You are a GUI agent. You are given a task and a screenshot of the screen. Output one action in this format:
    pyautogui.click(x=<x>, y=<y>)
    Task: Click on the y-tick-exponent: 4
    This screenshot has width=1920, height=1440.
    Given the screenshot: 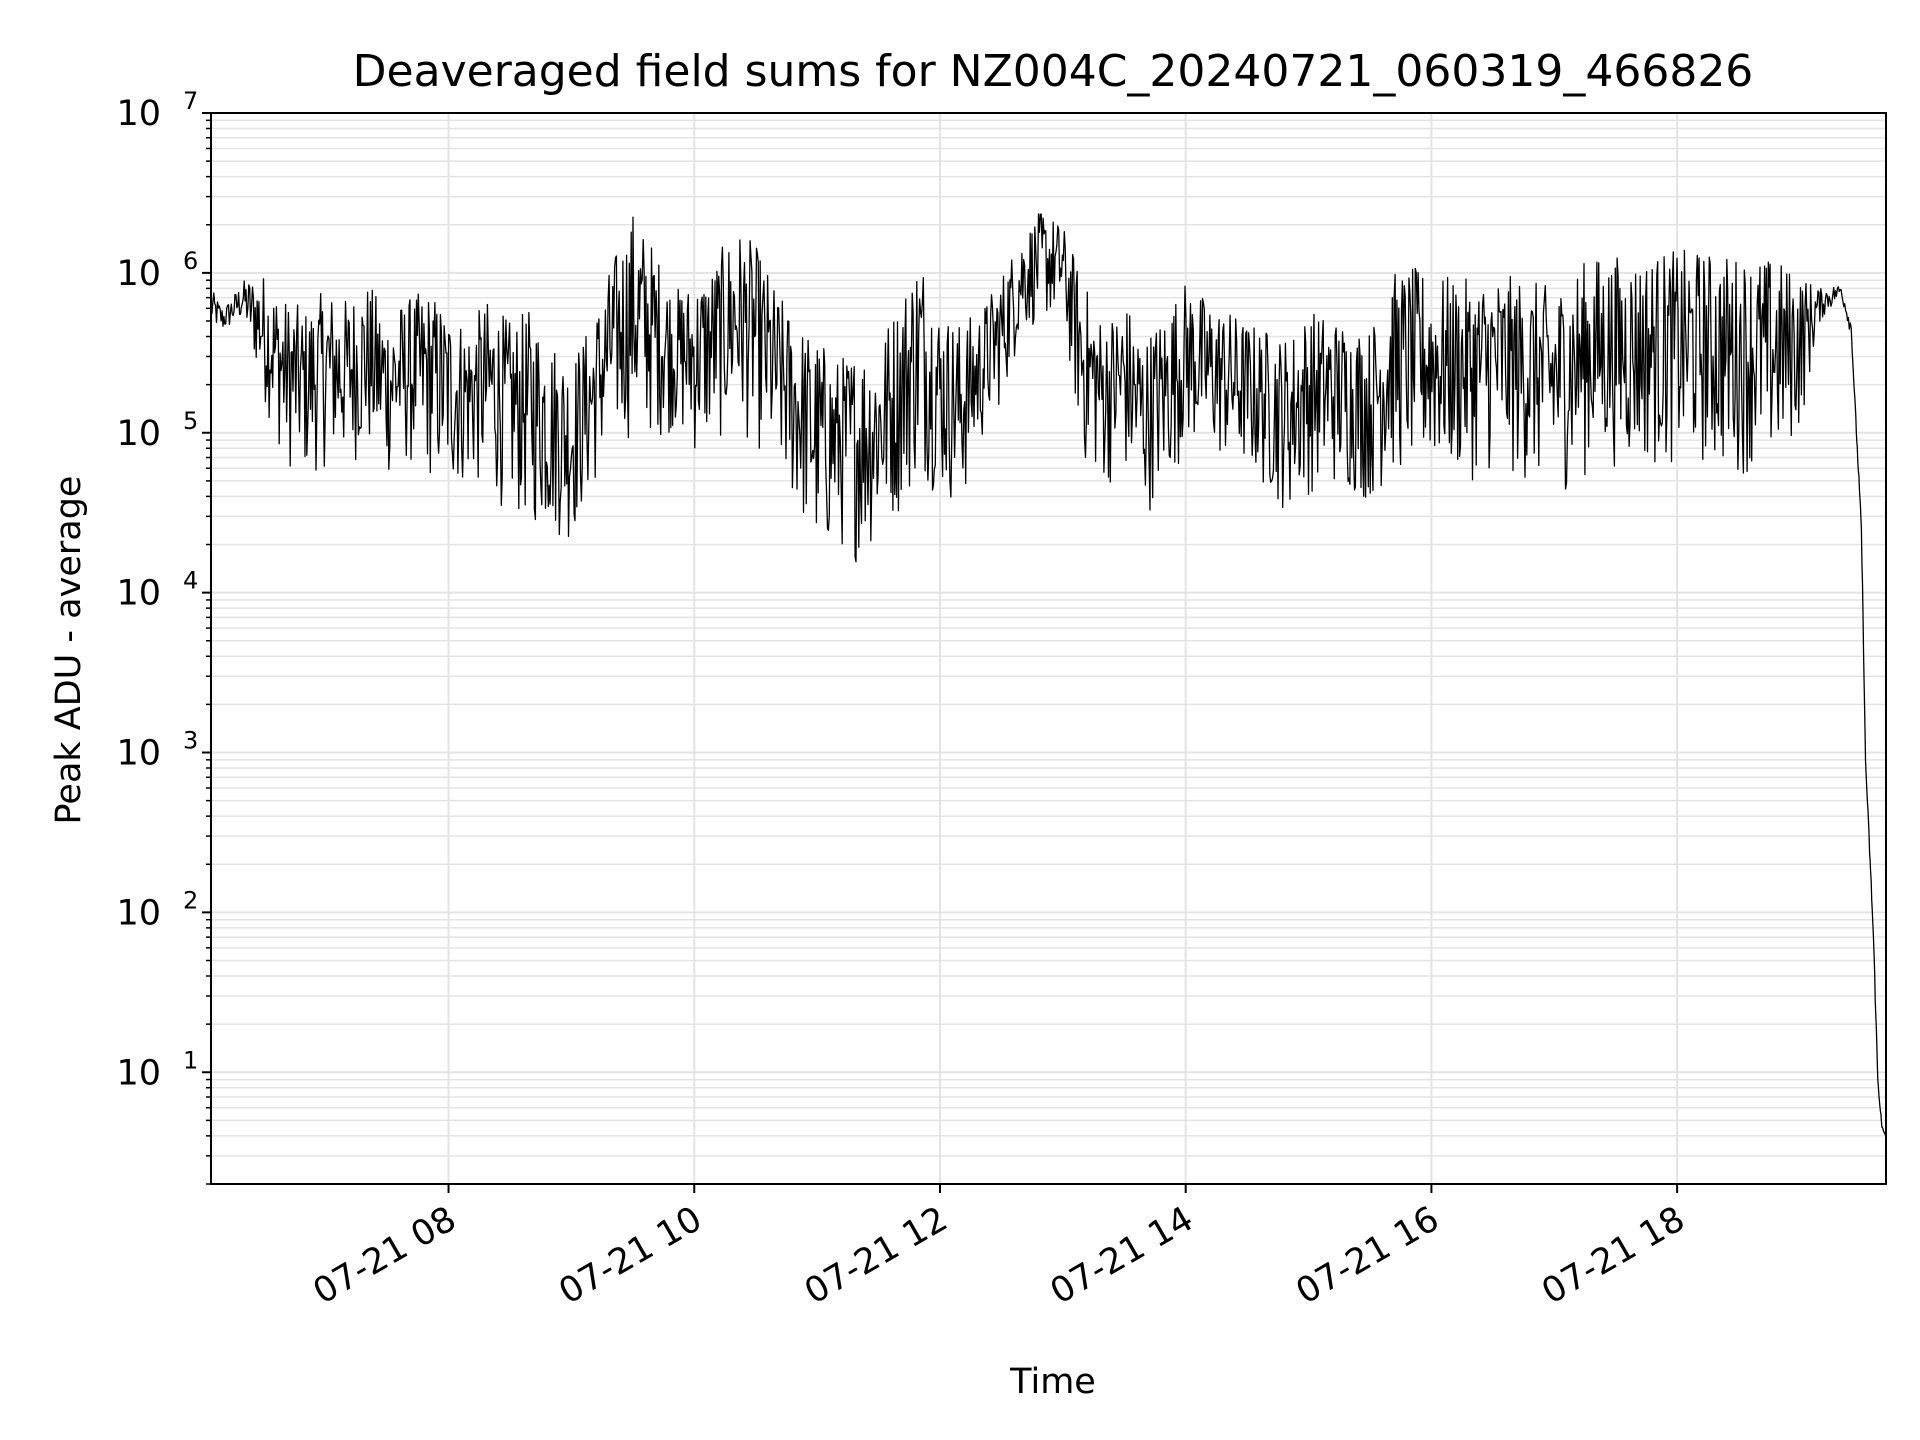 What is the action you would take?
    pyautogui.click(x=190, y=581)
    